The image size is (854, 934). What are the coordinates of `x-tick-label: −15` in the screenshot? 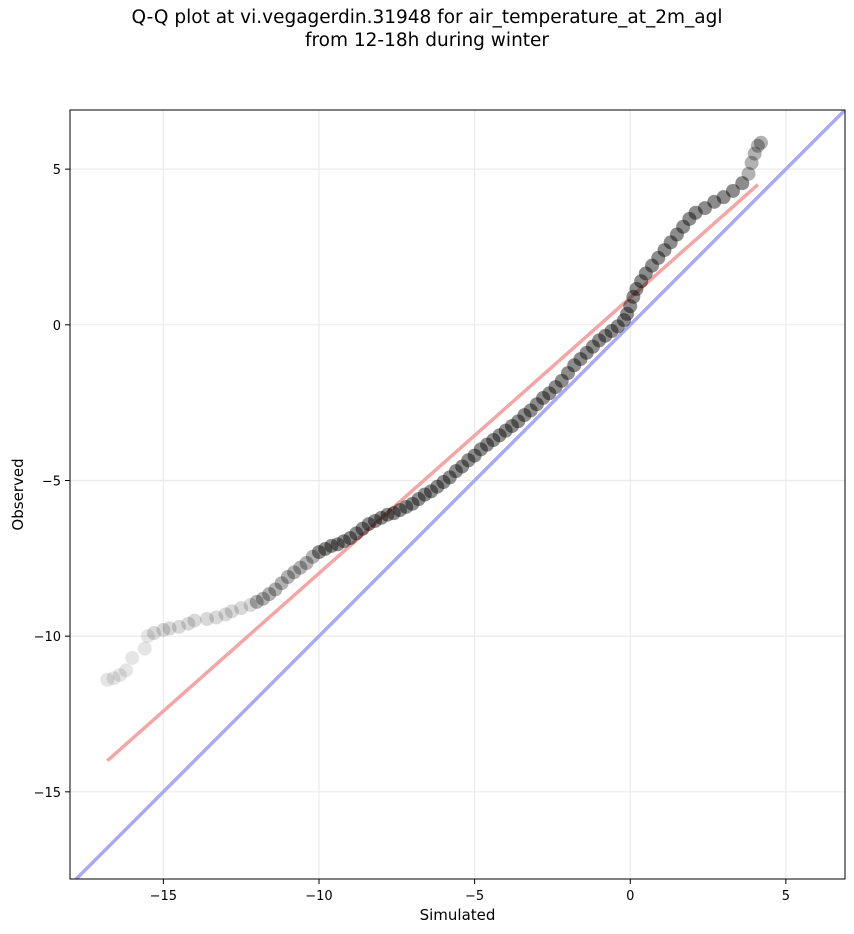 It's located at (163, 896).